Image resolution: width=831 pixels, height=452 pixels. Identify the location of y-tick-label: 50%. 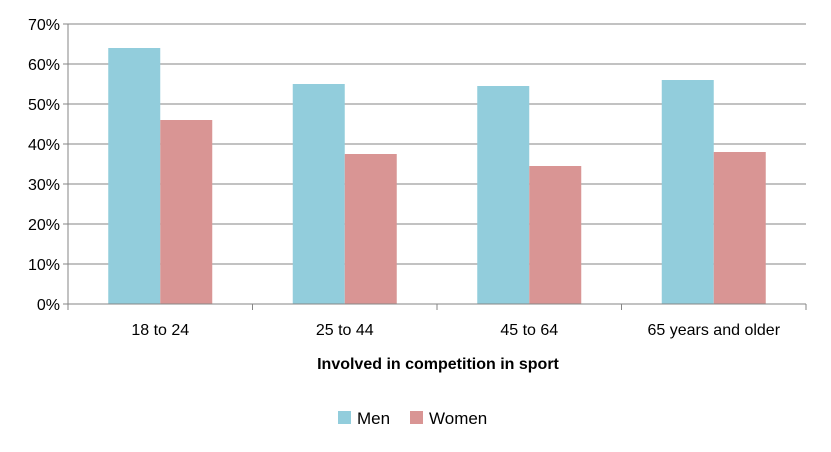
(44, 105).